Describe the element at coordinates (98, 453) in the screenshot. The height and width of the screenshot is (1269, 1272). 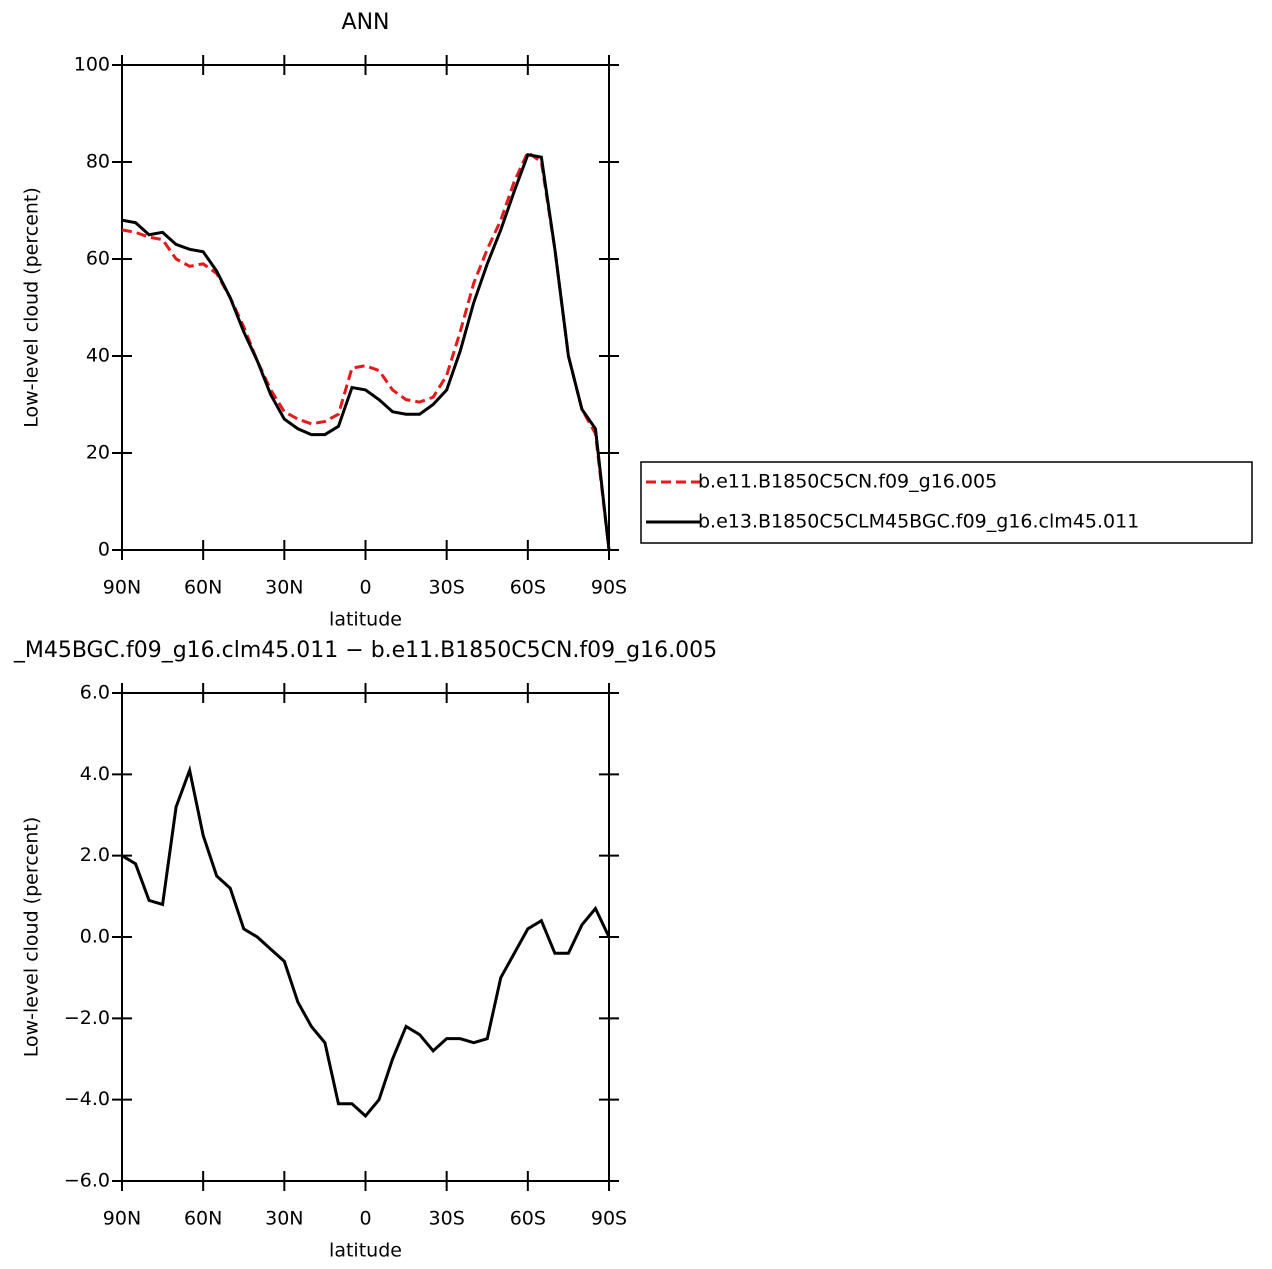
I see `y-tick-label: 20` at that location.